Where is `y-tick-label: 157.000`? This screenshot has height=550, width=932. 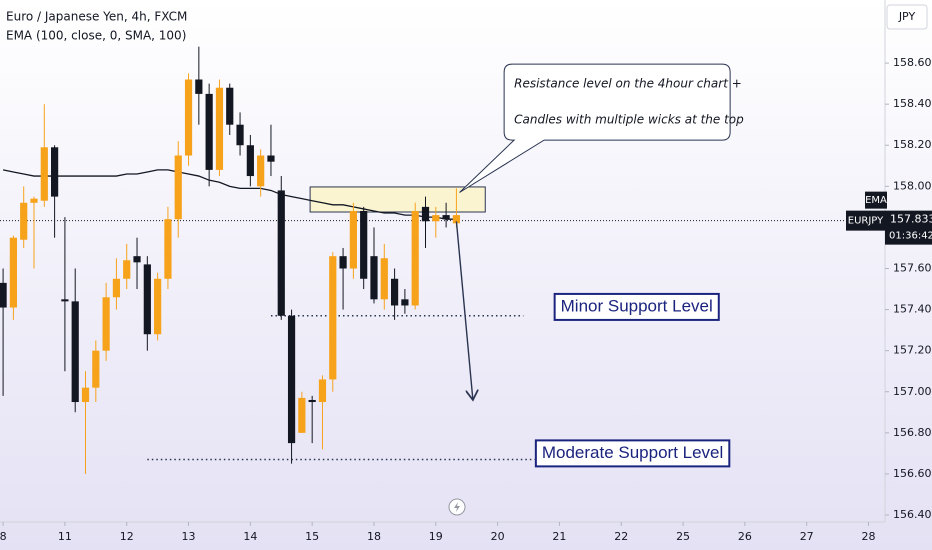 y-tick-label: 157.000 is located at coordinates (912, 391).